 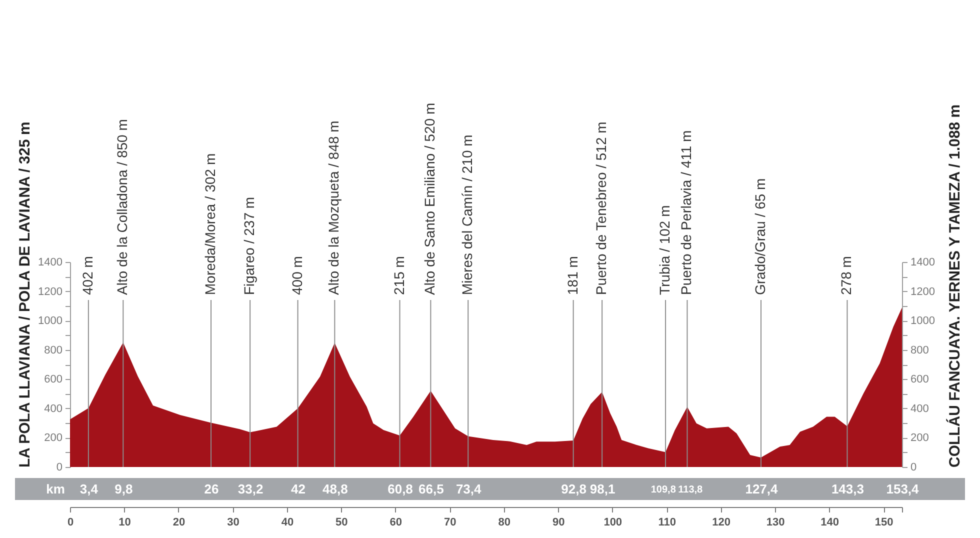 What do you see at coordinates (25, 295) in the screenshot?
I see `y-axis-title: LA POLA LLAVIANA / POLA DE LAVIANA / 325 m` at bounding box center [25, 295].